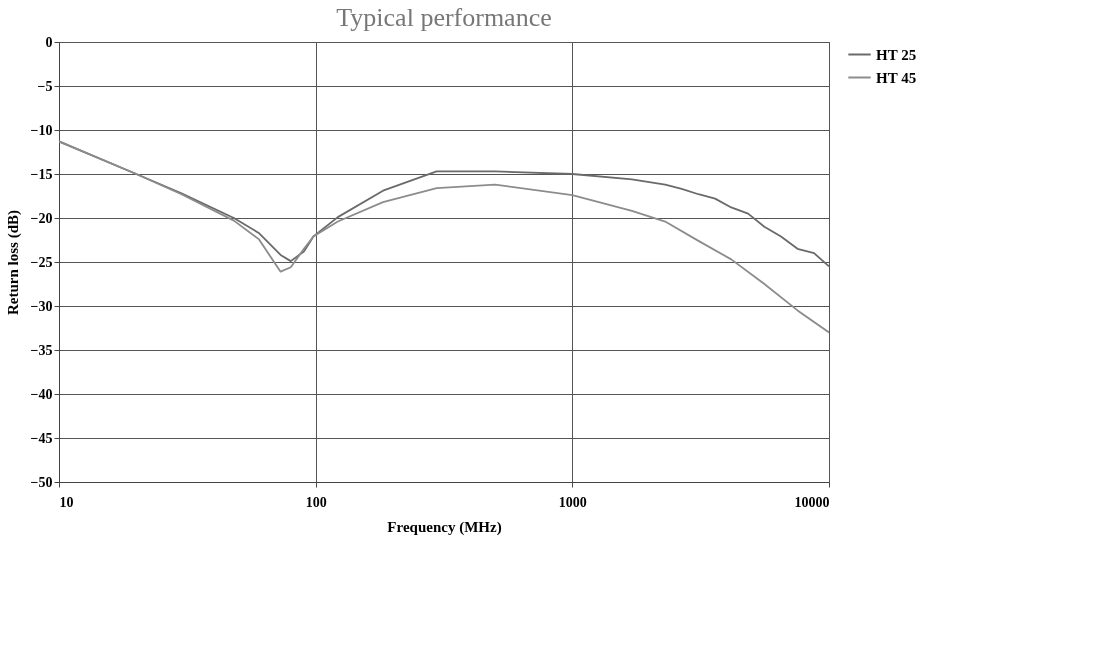 The image size is (1100, 670). I want to click on x-tick-label: 10000, so click(812, 502).